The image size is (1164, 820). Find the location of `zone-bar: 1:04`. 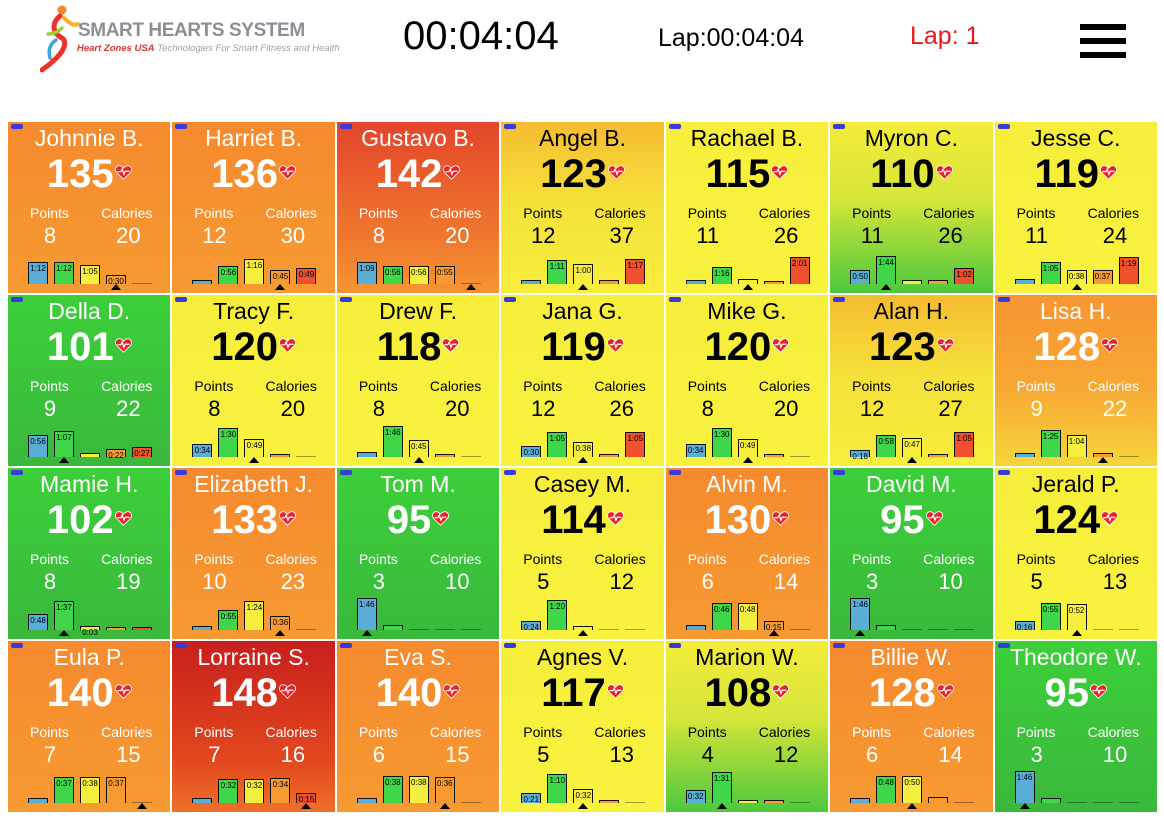

zone-bar: 1:04 is located at coordinates (1076, 446).